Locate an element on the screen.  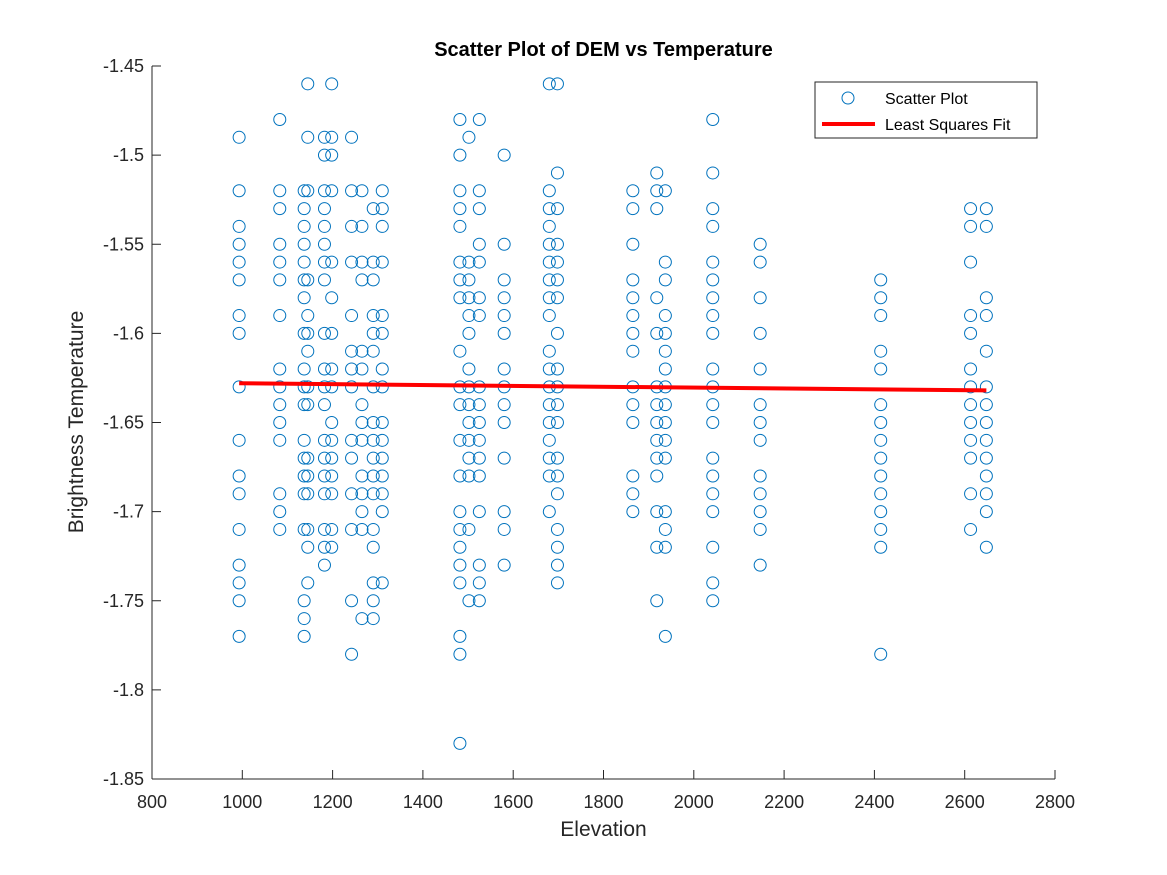
x-axis-label: Elevation is located at coordinates (603, 829).